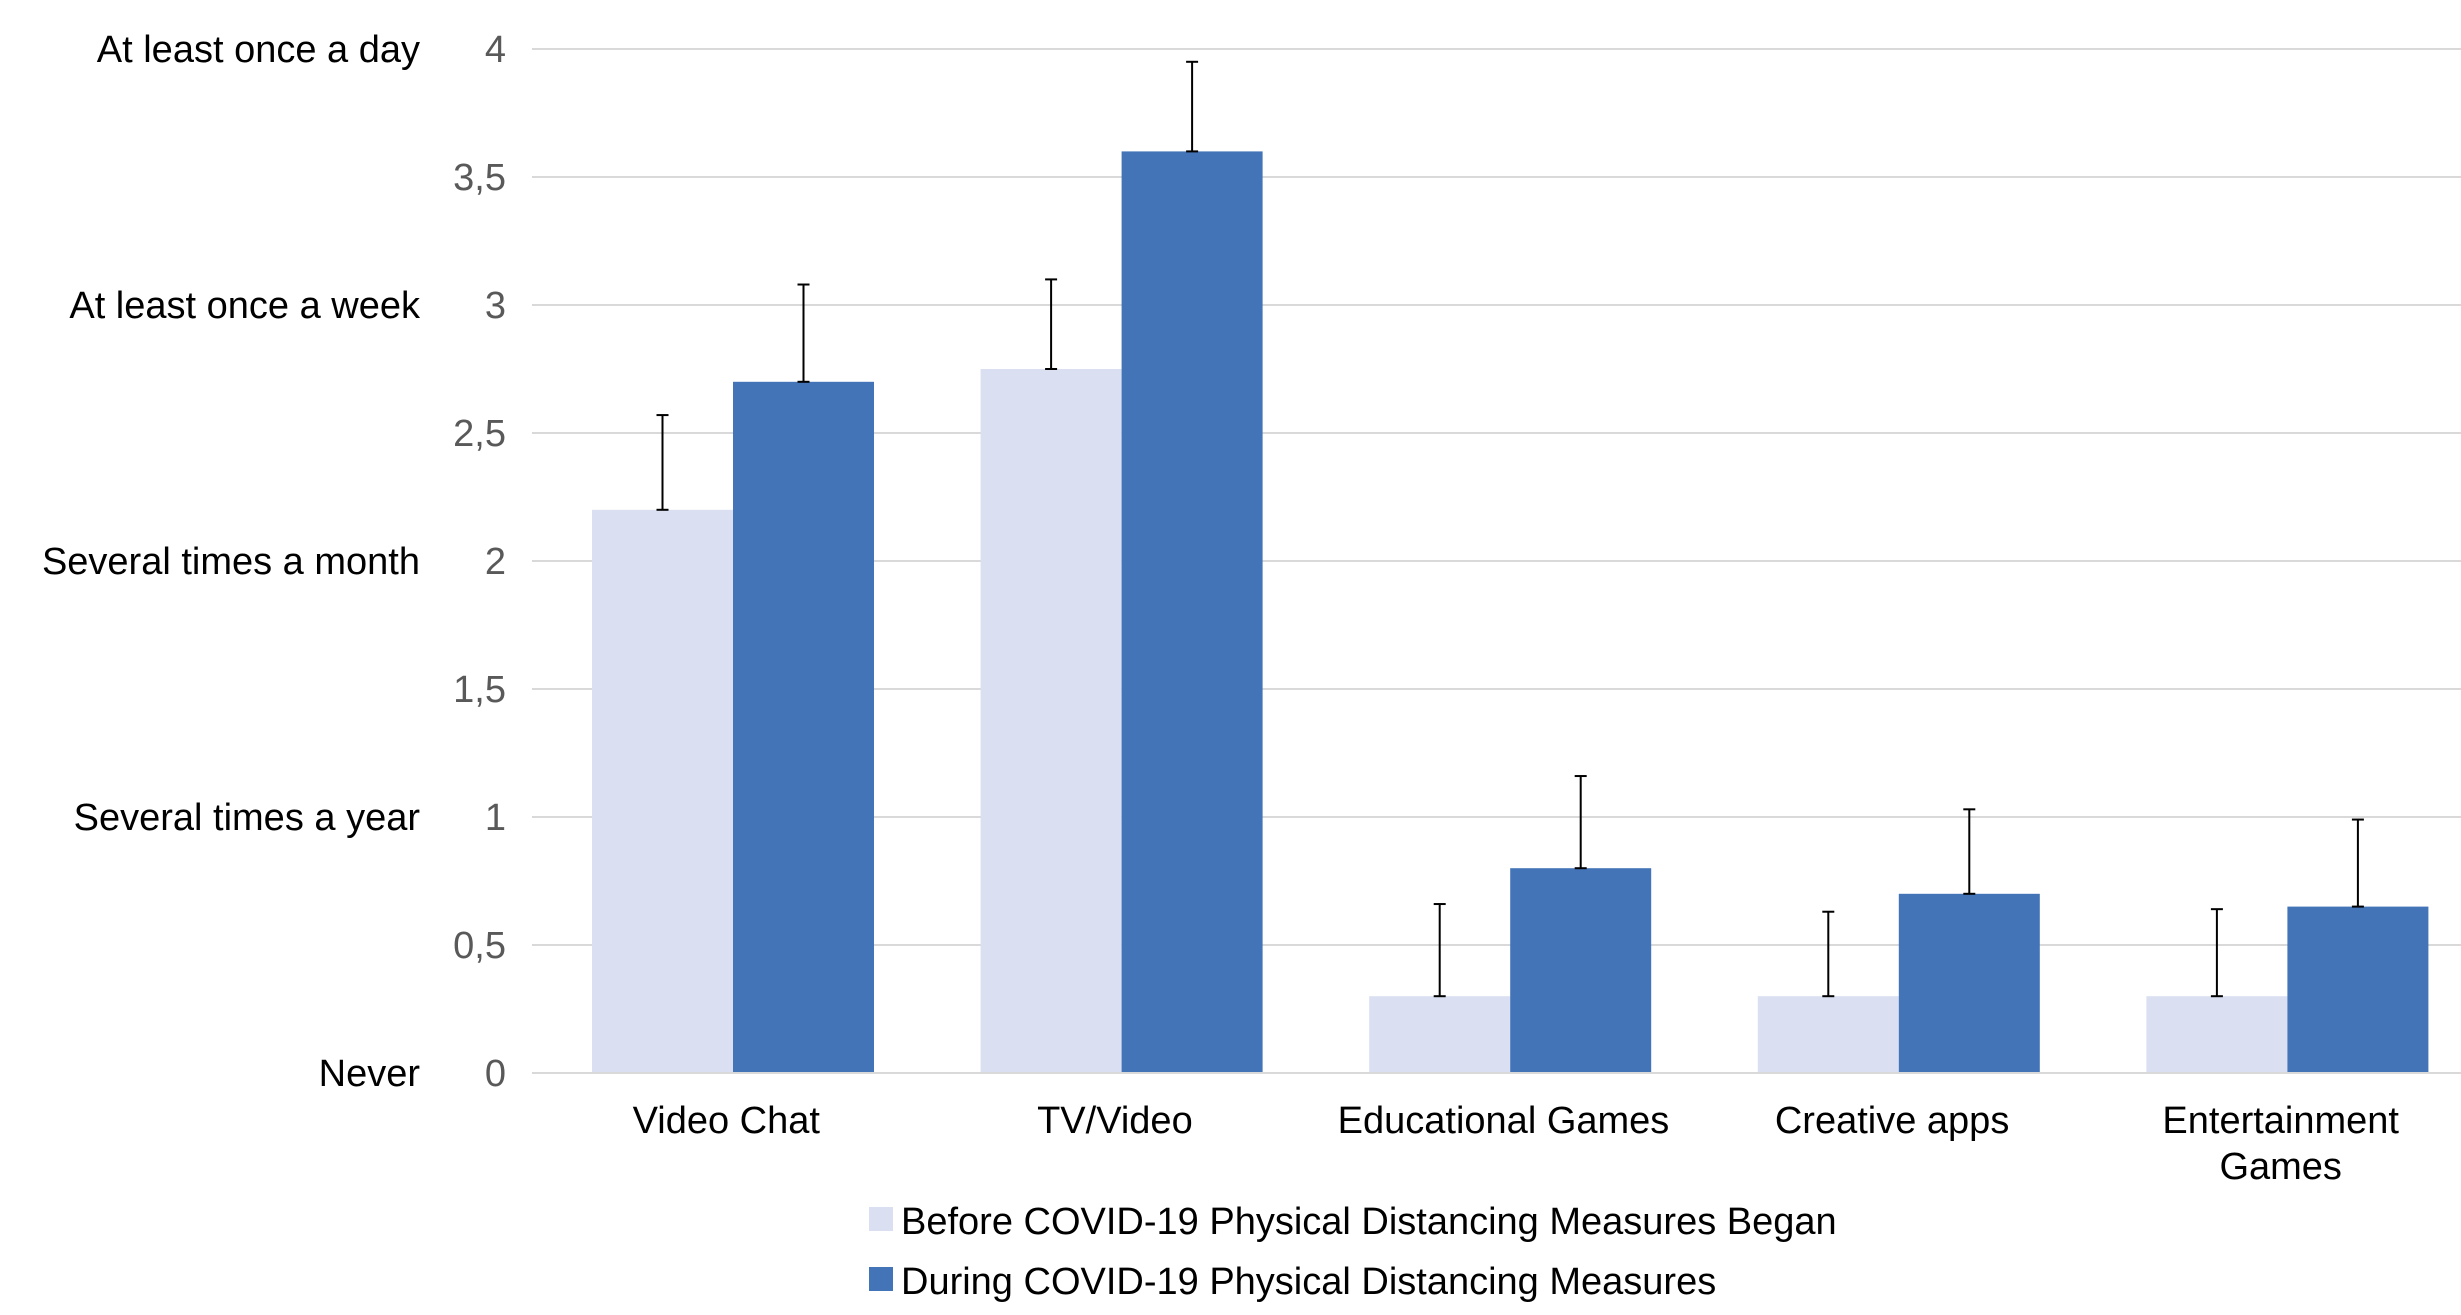 The image size is (2461, 1315). Describe the element at coordinates (1892, 1121) in the screenshot. I see `x-tick-label: Creative apps` at that location.